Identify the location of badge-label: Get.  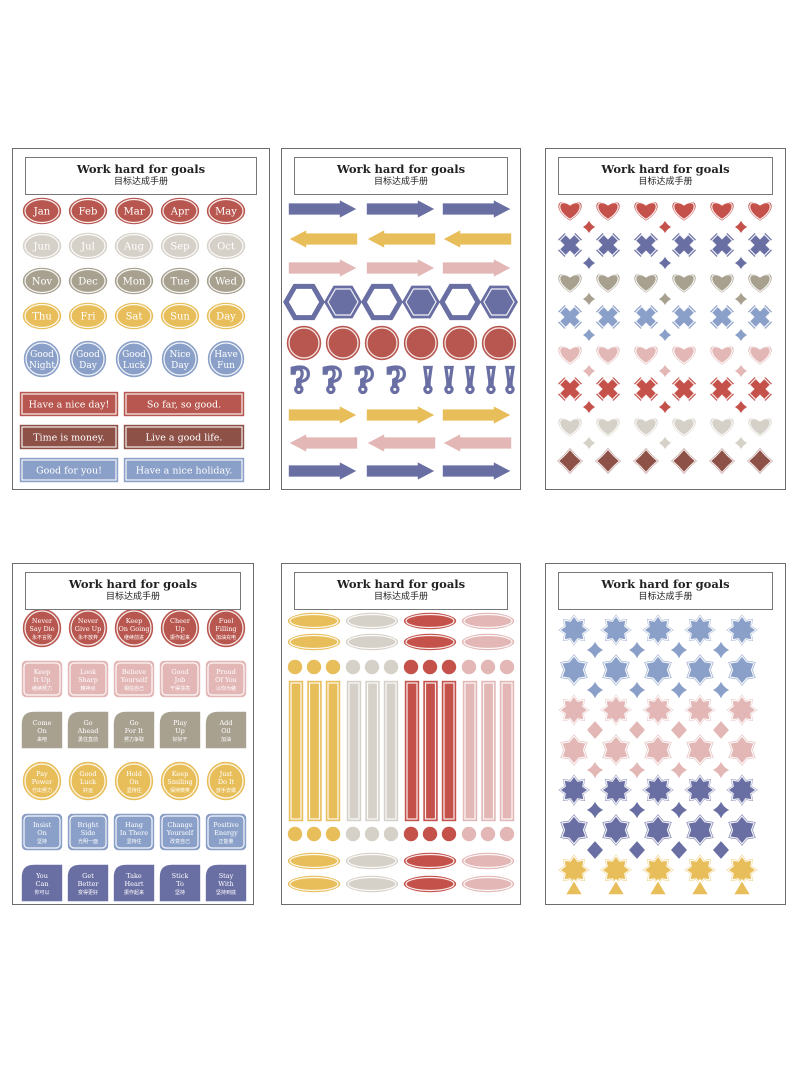
(88, 876).